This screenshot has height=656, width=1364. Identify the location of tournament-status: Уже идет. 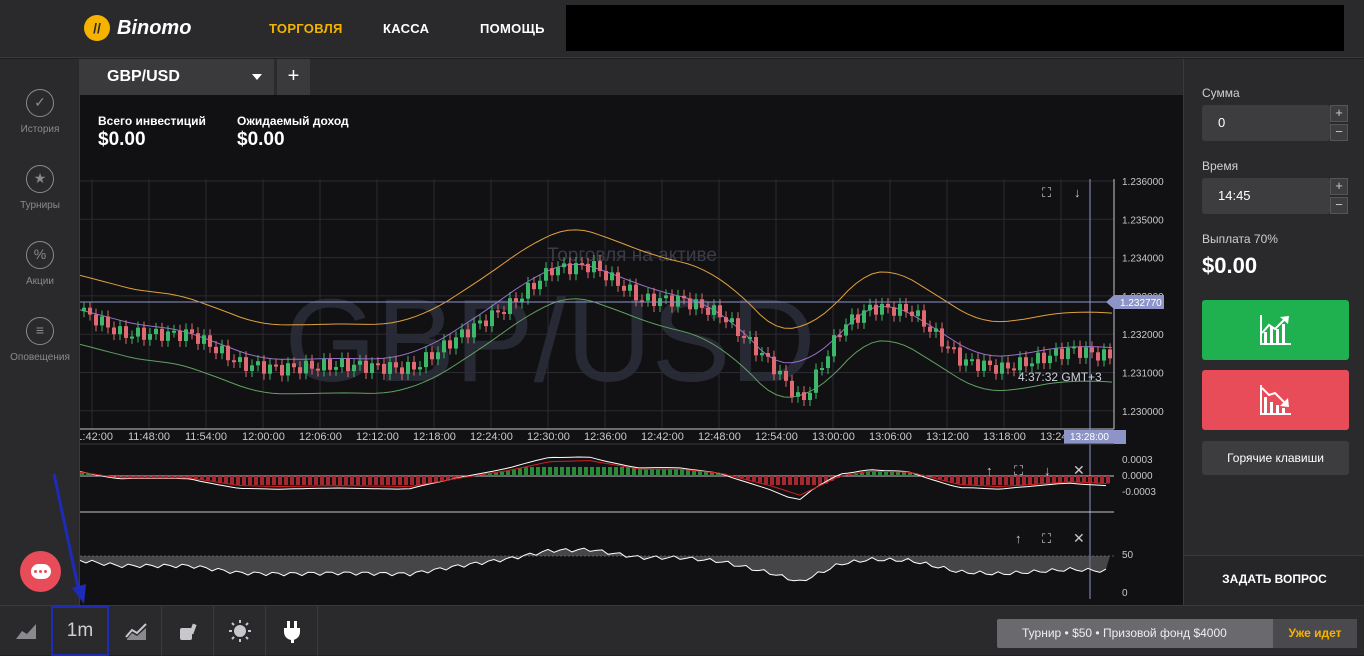
(1315, 633).